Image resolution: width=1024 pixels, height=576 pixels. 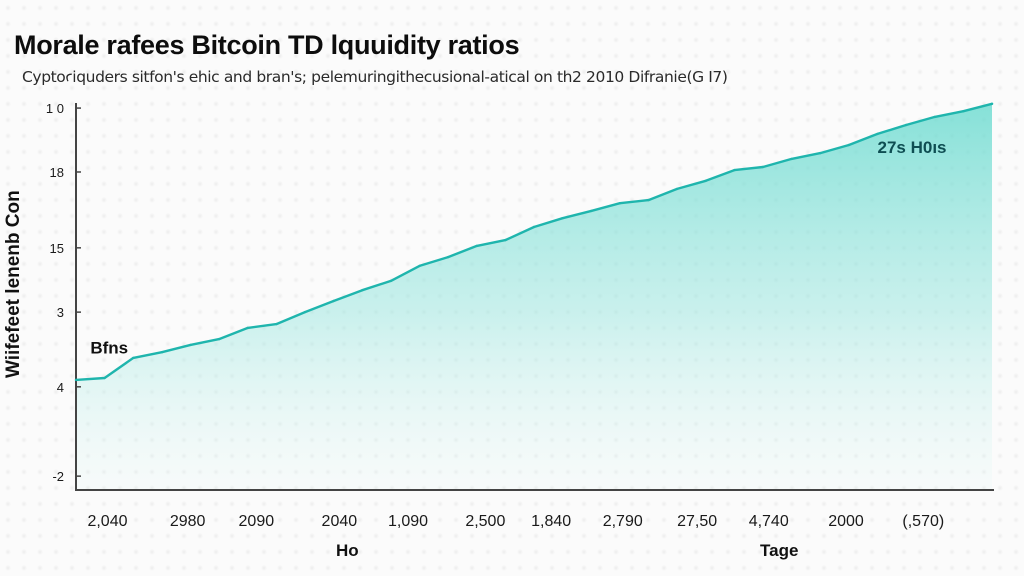 What do you see at coordinates (257, 521) in the screenshot?
I see `x-tick-label: 2090` at bounding box center [257, 521].